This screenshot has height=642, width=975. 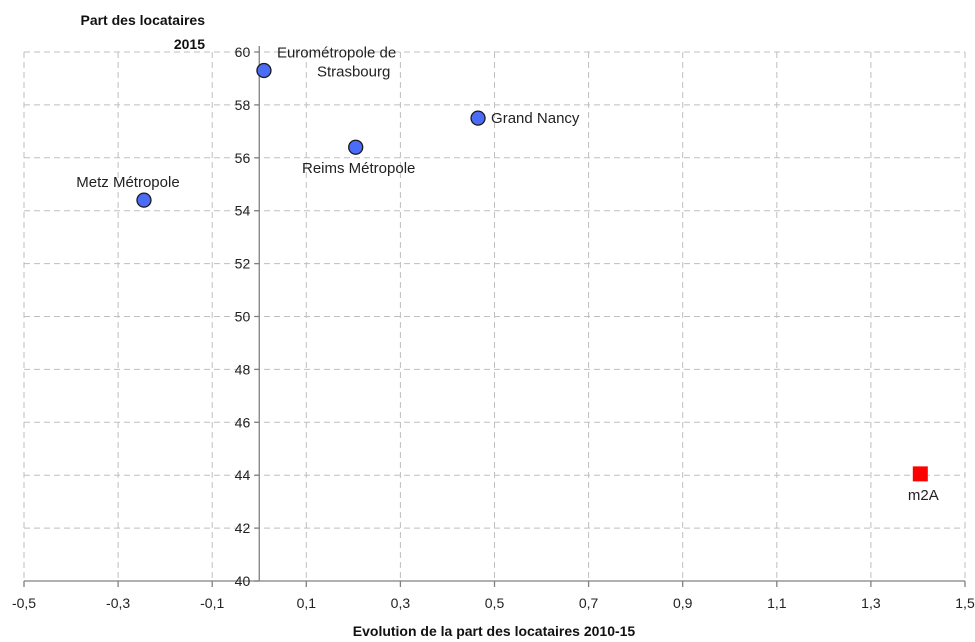 I want to click on y-axis-title-line-1: Part des locataires, so click(x=142, y=20).